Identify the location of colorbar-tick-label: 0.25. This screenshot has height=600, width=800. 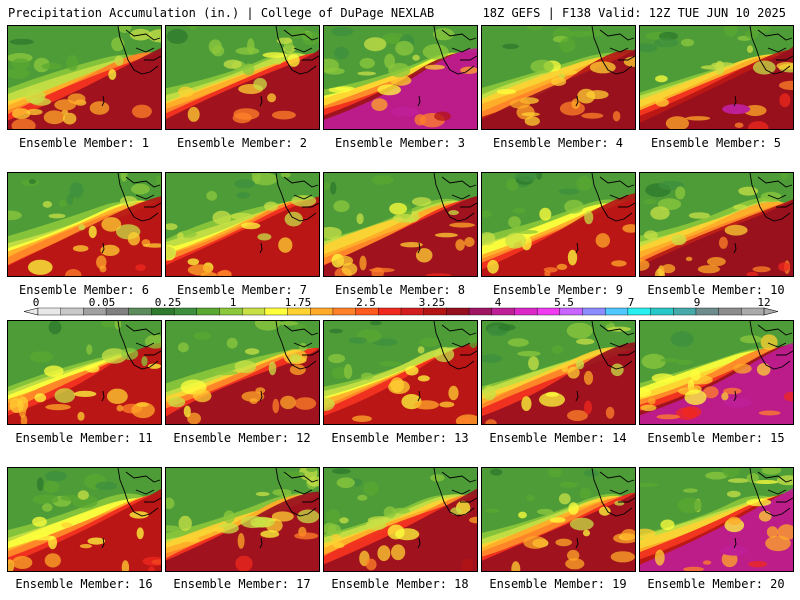
(168, 302).